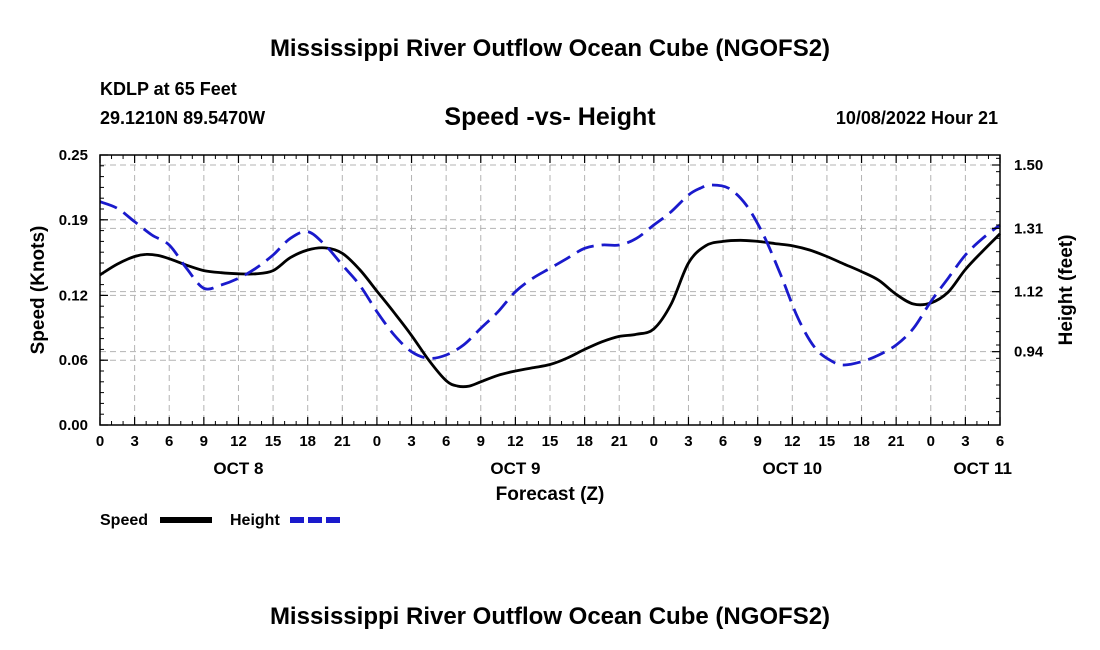  What do you see at coordinates (550, 117) in the screenshot?
I see `chart-title: Speed -vs- Height` at bounding box center [550, 117].